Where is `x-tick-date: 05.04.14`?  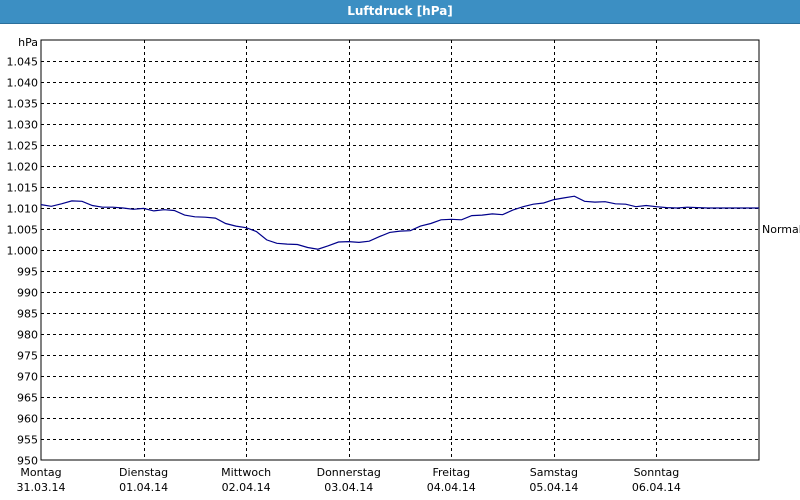
x-tick-date: 05.04.14 is located at coordinates (553, 487).